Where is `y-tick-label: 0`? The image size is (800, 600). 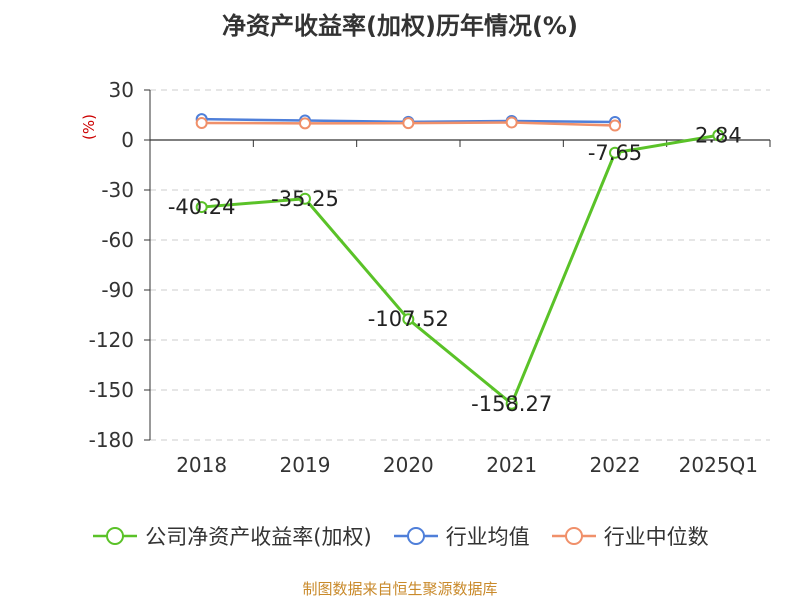
y-tick-label: 0 is located at coordinates (127, 140).